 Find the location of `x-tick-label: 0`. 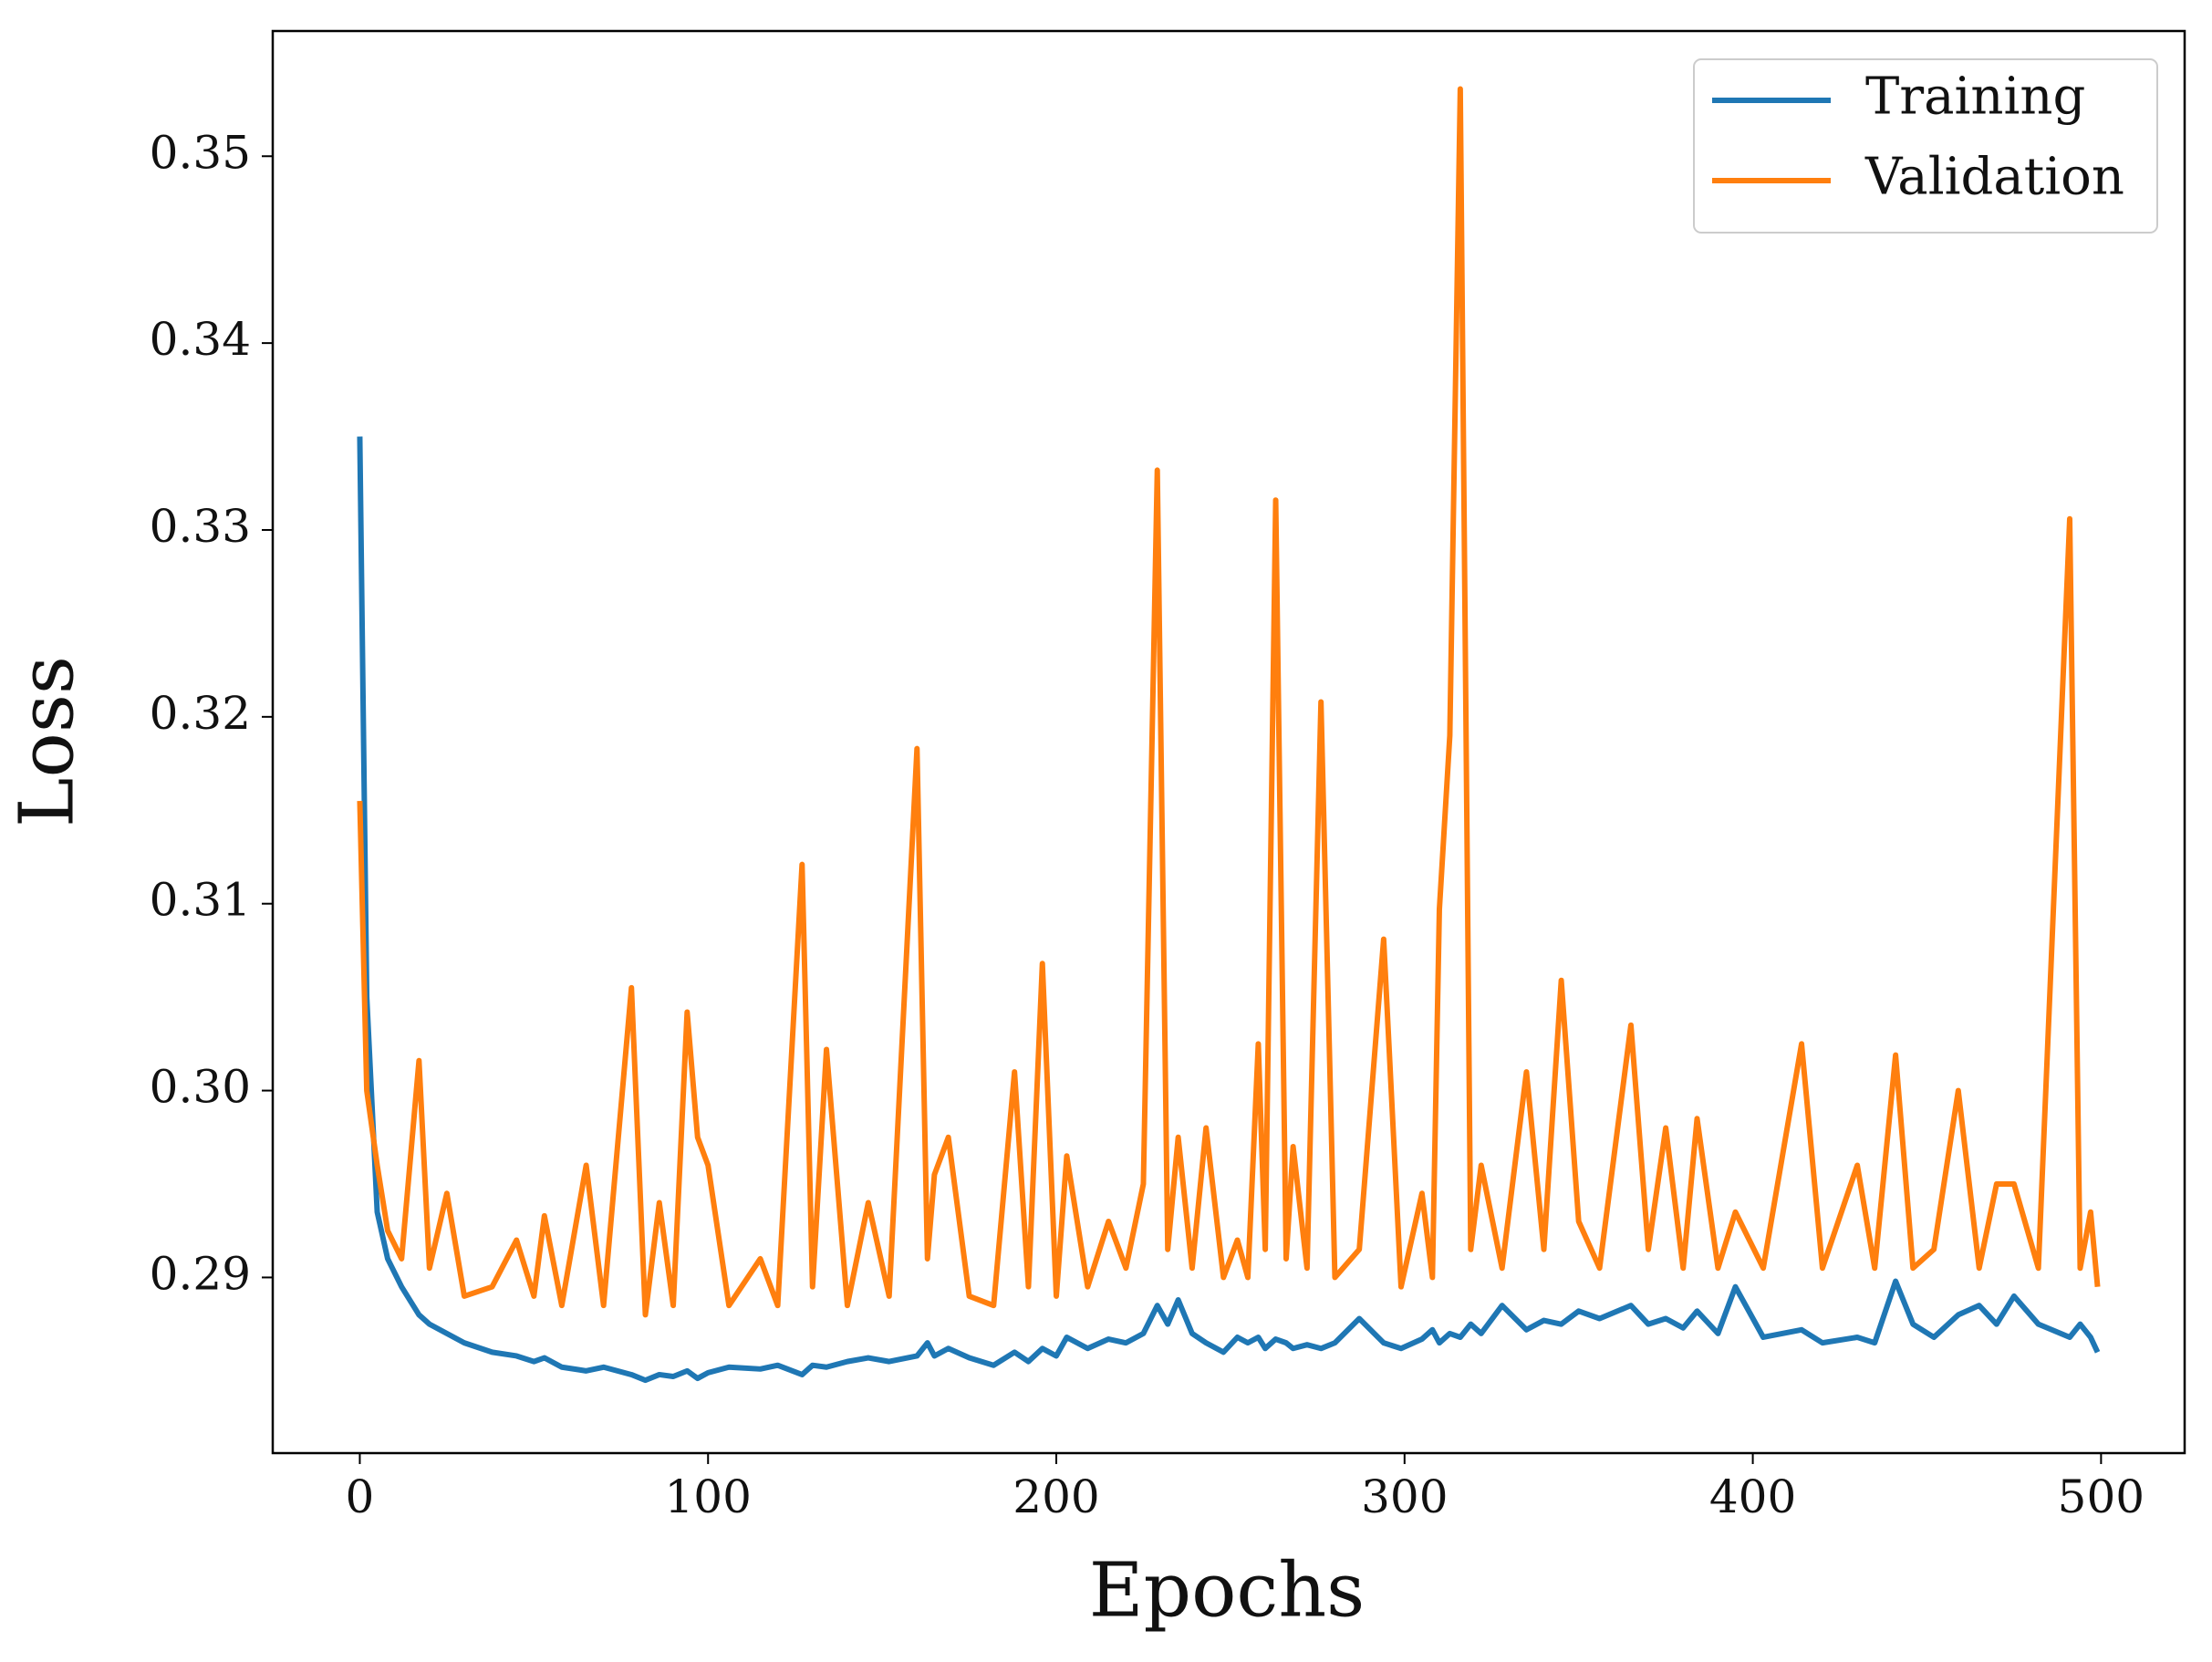

x-tick-label: 0 is located at coordinates (360, 1496).